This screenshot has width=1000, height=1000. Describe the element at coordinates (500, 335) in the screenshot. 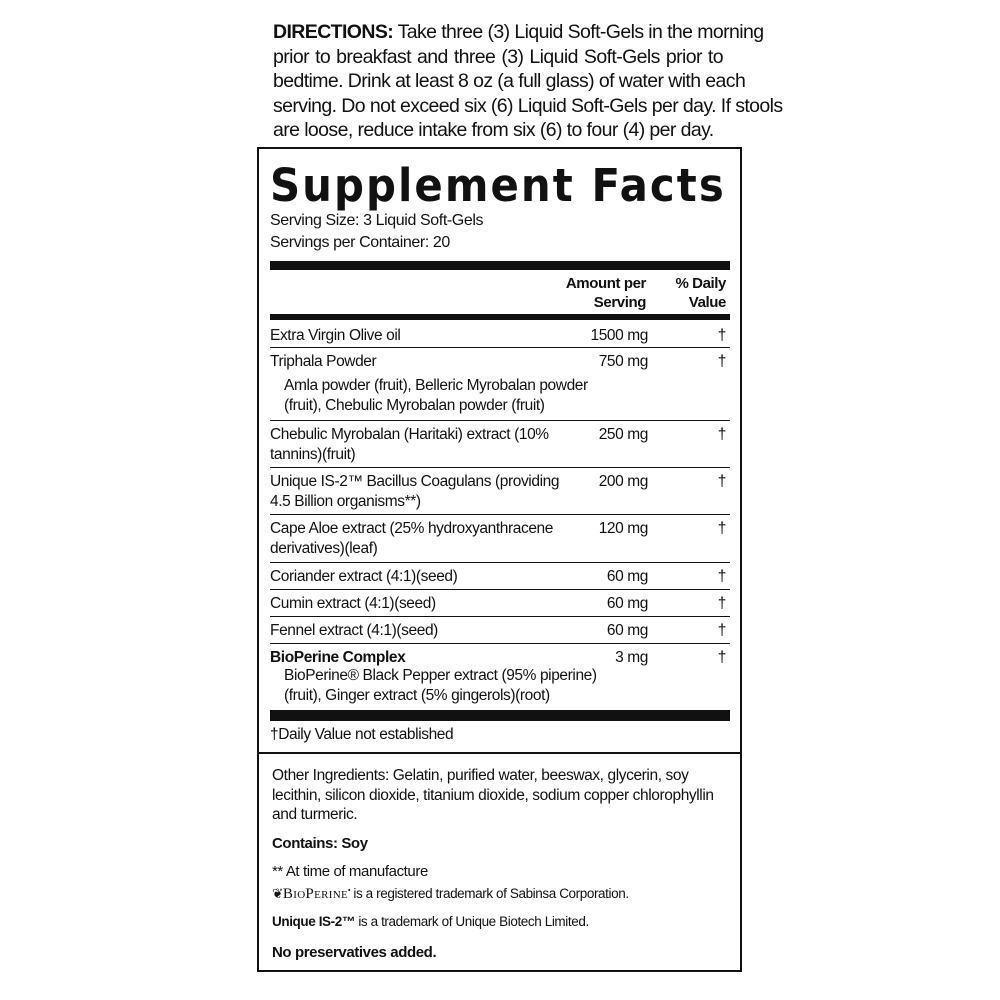

I see `ingredient-row: Extra Virgin Olive oil 1500 mg †` at that location.